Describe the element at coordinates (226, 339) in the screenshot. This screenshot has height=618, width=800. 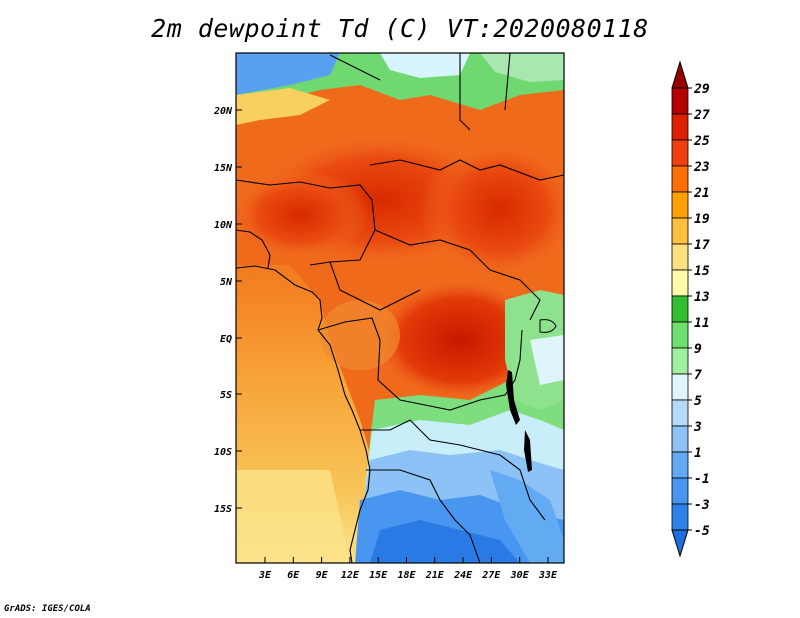
I see `lat-label: EQ` at that location.